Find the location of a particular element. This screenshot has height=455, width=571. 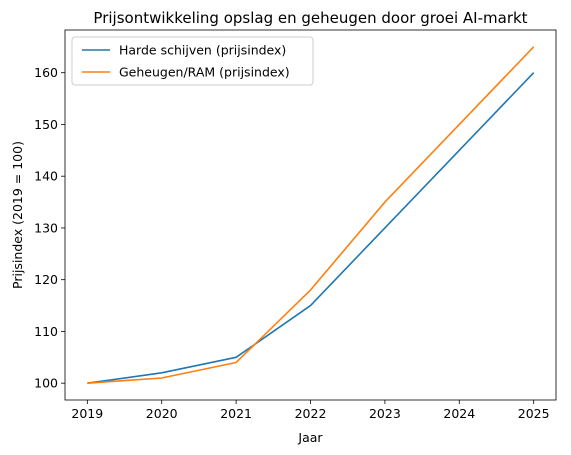

x-axis: 2019 2020 2021 2022 2023 2024 2025 is located at coordinates (310, 410).